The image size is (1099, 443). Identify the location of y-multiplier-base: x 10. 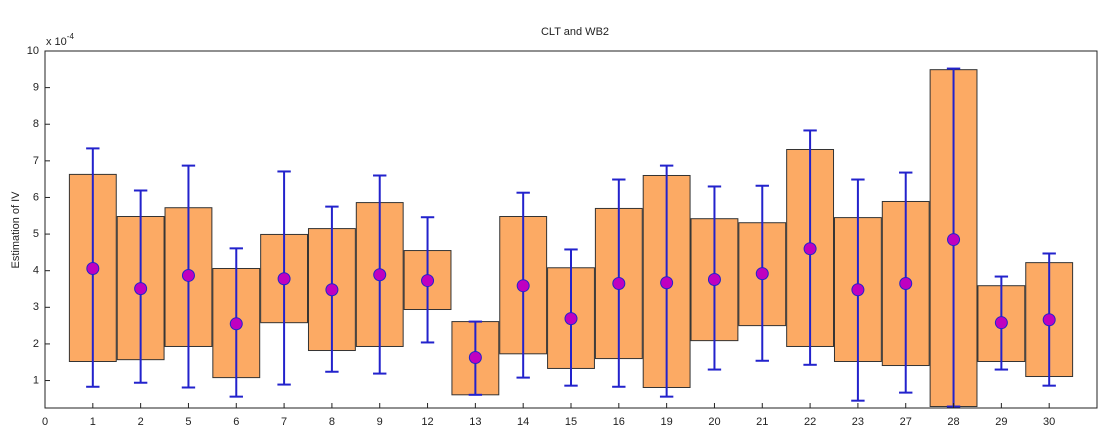
(56, 42).